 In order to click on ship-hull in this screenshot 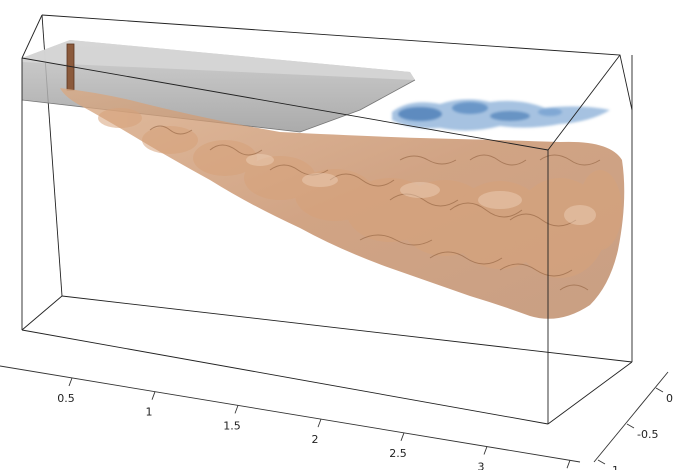, I will do `click(218, 86)`.